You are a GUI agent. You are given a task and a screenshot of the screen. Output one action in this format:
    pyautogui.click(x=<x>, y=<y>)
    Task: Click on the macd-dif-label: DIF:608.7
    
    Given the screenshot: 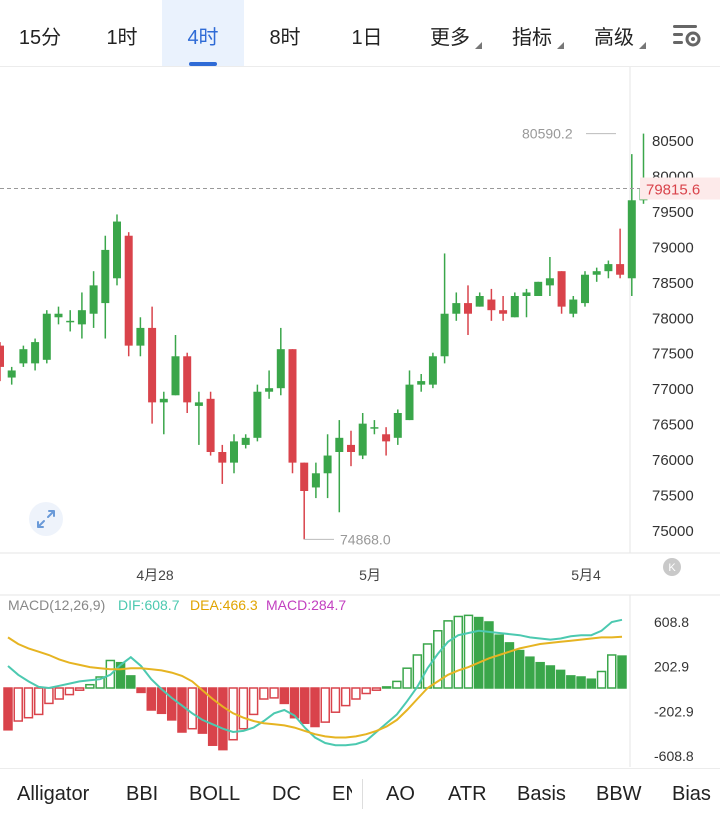 What is the action you would take?
    pyautogui.click(x=149, y=605)
    